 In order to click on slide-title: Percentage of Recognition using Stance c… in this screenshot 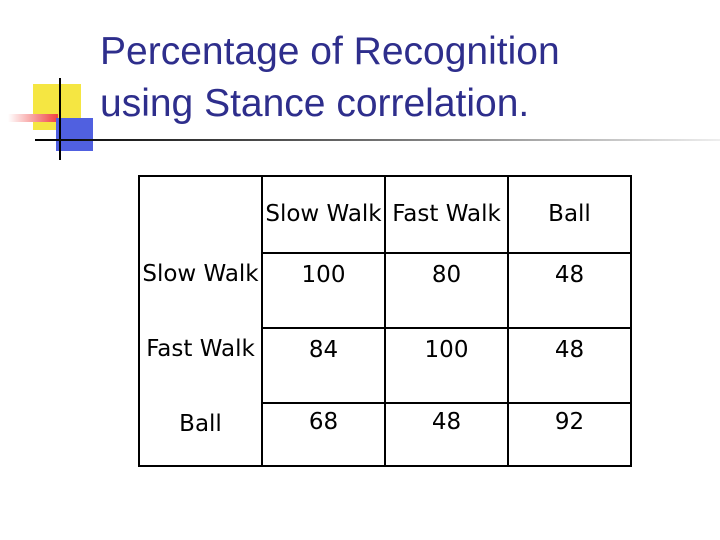, I will do `click(330, 77)`.